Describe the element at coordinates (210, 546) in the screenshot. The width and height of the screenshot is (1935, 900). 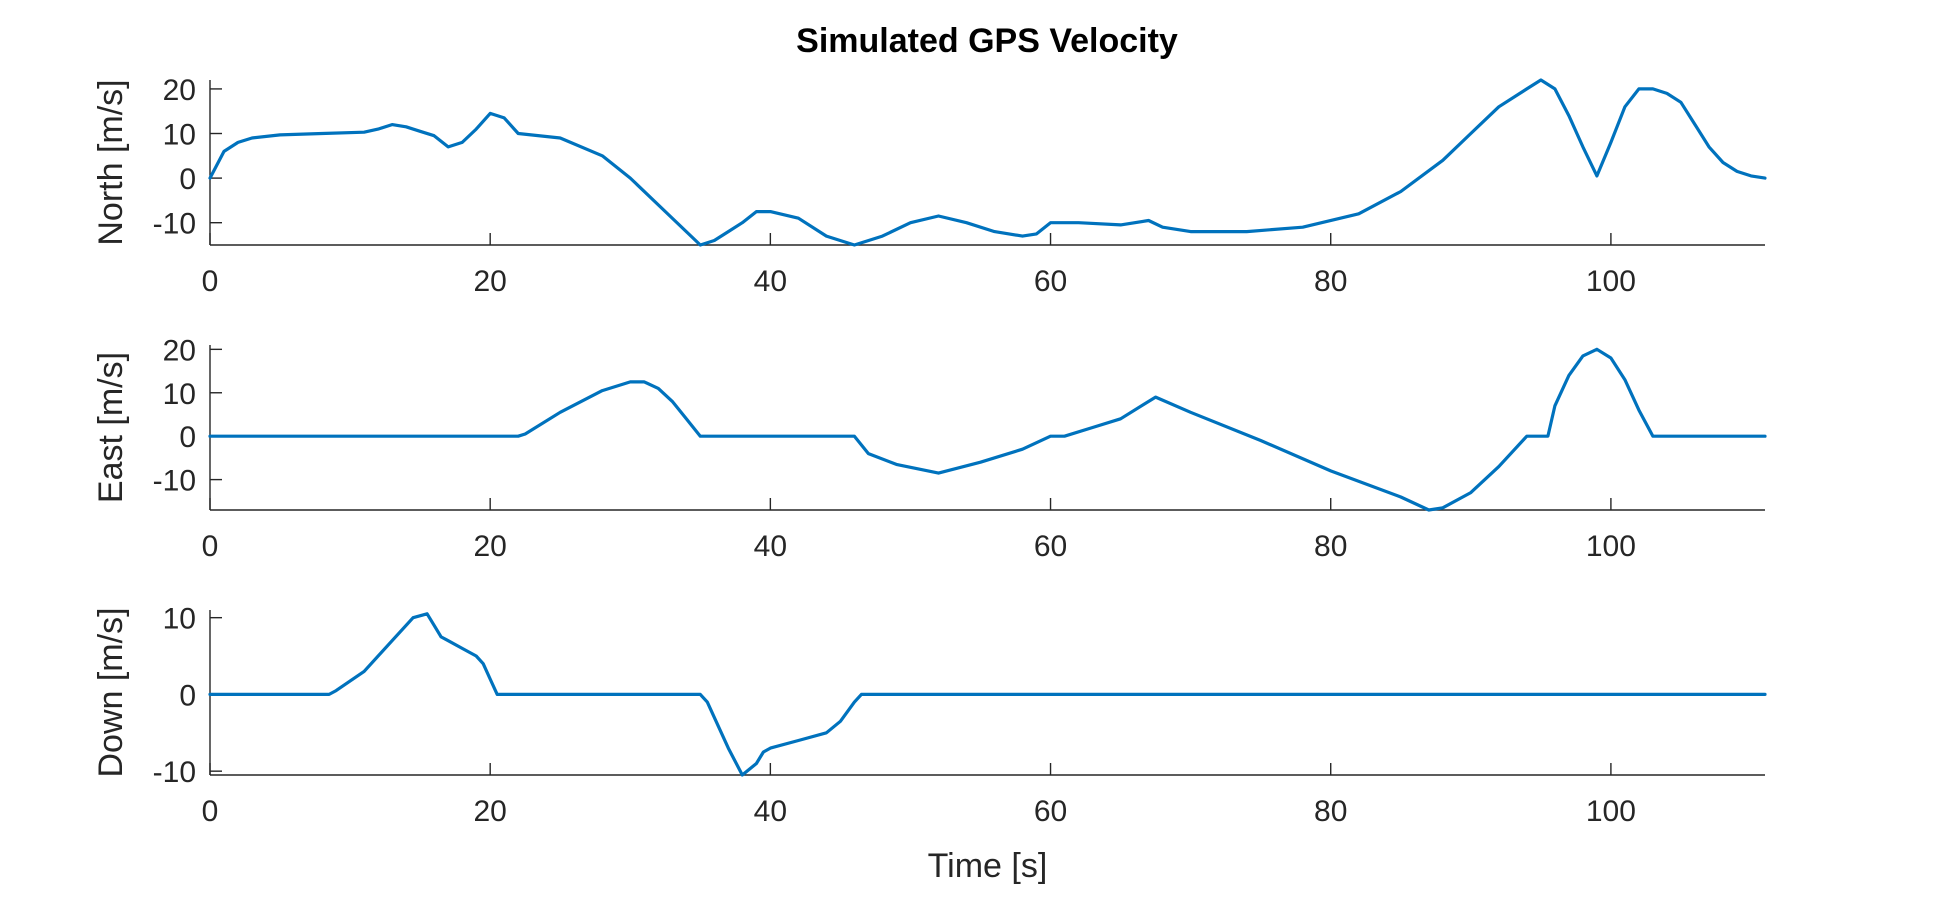
I see `east-x-tick-label: 0` at that location.